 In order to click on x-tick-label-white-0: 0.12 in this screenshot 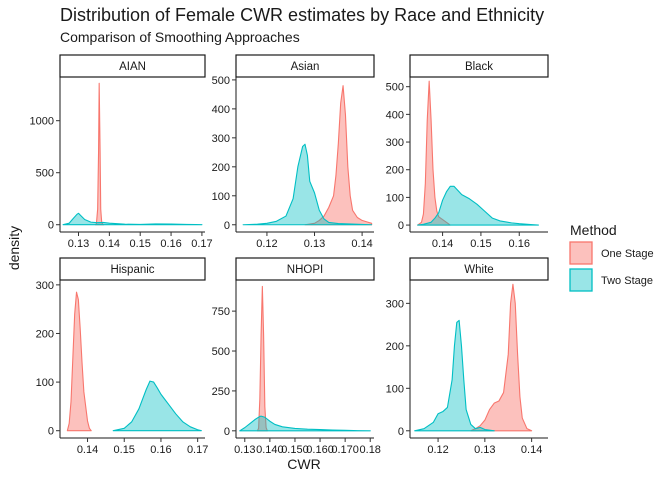, I will do `click(437, 450)`.